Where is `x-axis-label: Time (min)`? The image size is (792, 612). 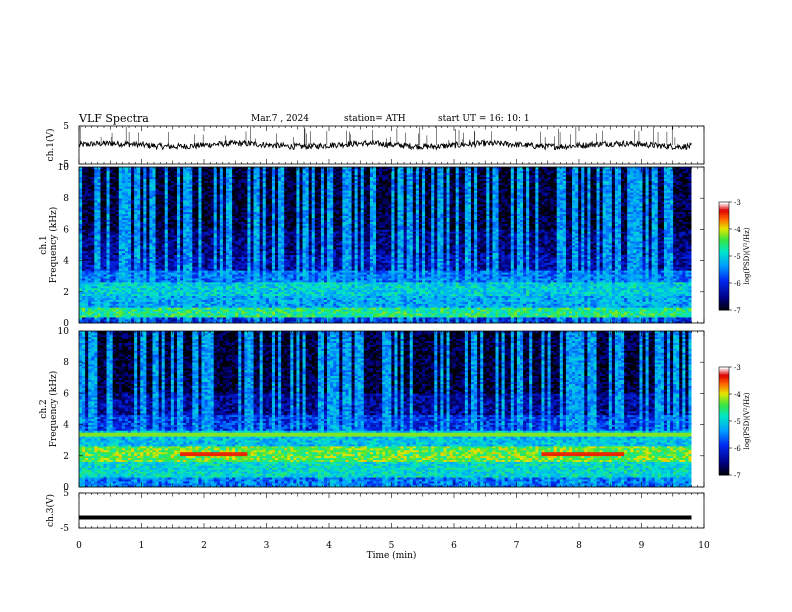
x-axis-label: Time (min) is located at coordinates (392, 555).